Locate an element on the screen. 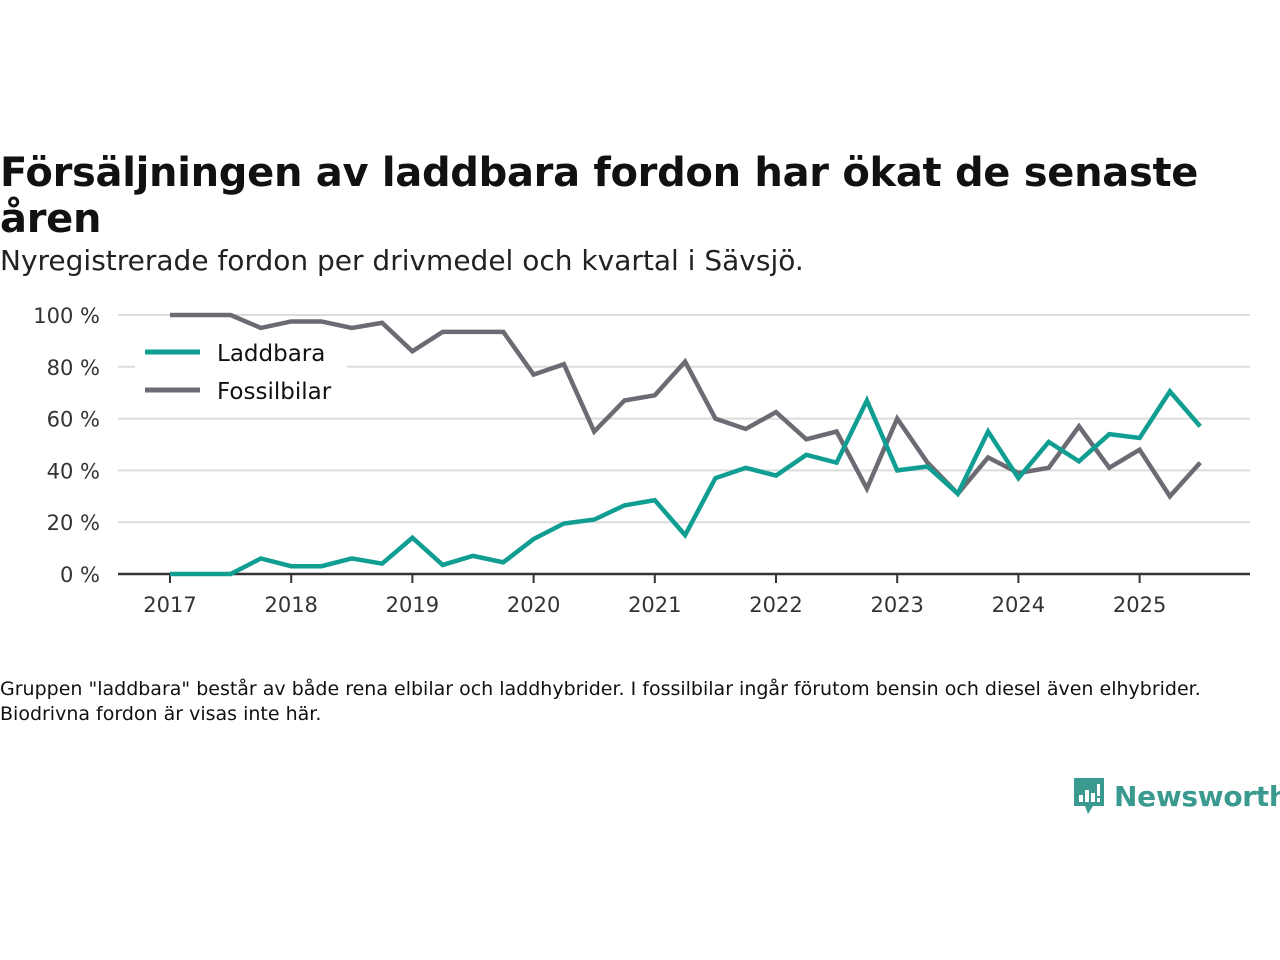 The width and height of the screenshot is (1280, 960). legend-label-laddbara: Laddbara is located at coordinates (271, 354).